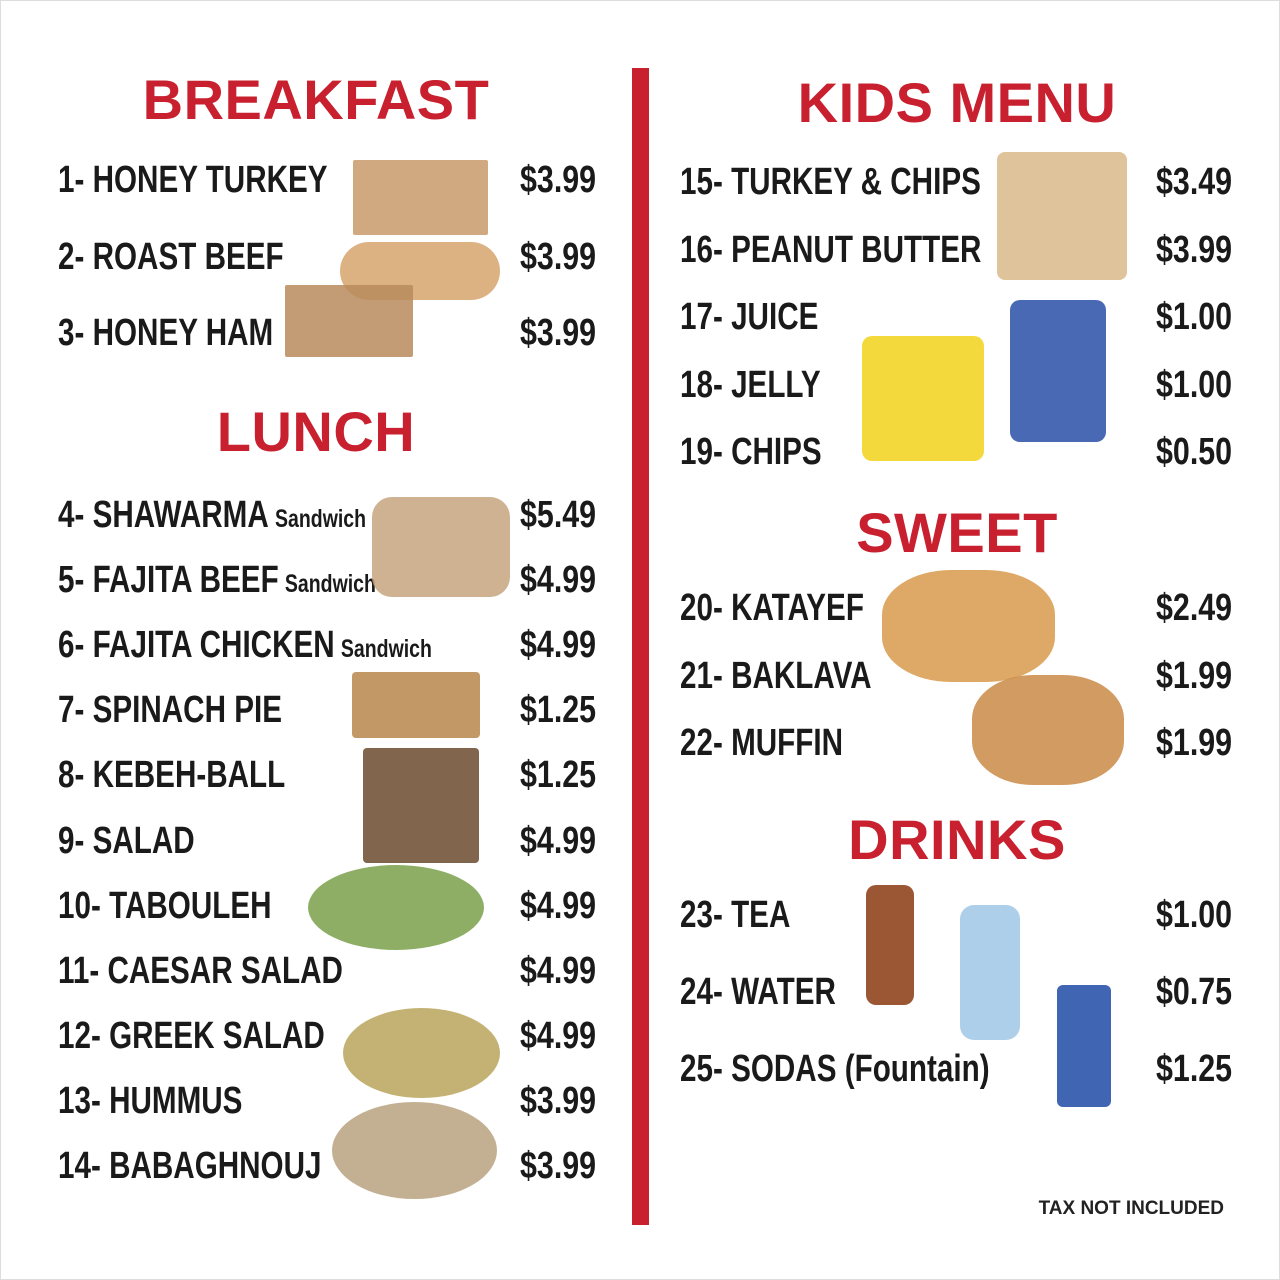 Image resolution: width=1280 pixels, height=1280 pixels. I want to click on item-name: 21- BAKLAVA, so click(776, 676).